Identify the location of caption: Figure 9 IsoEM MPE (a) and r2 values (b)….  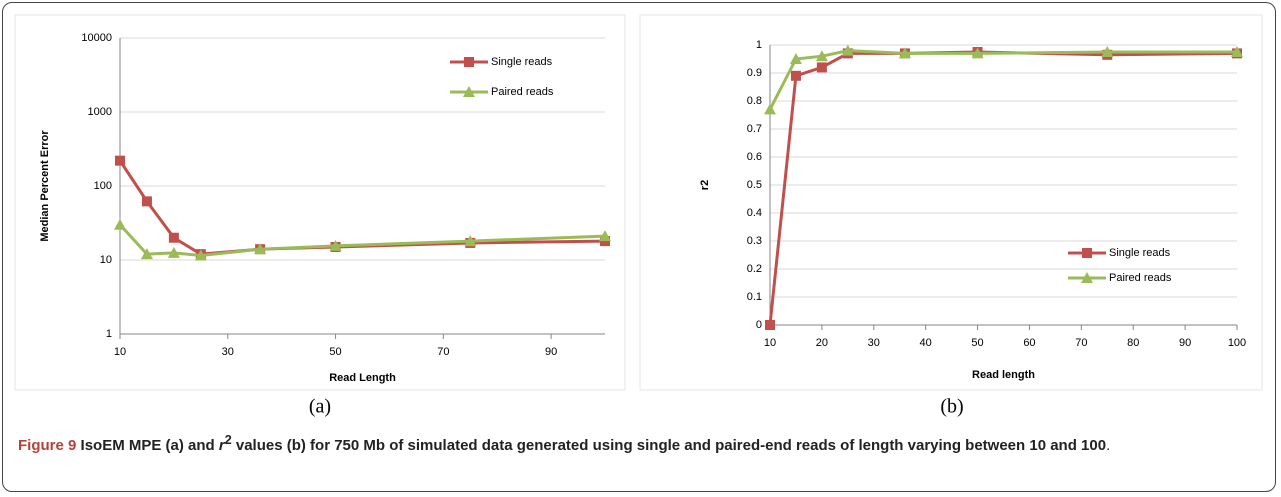
(640, 443).